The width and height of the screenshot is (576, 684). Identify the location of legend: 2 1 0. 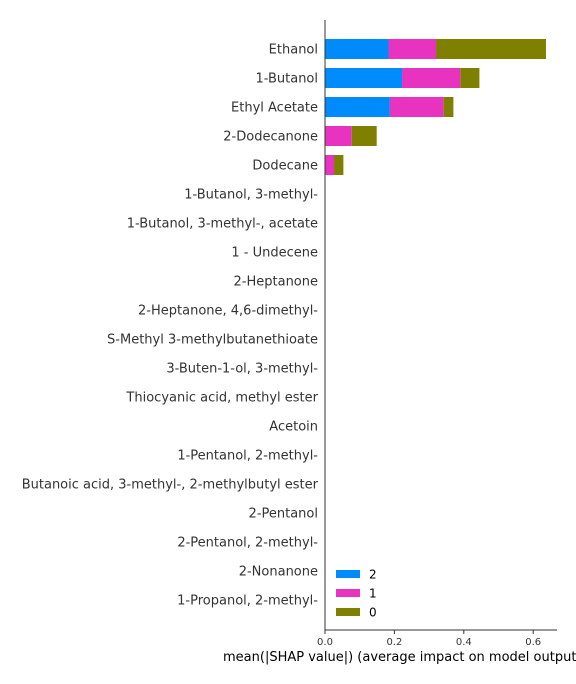
(356, 594).